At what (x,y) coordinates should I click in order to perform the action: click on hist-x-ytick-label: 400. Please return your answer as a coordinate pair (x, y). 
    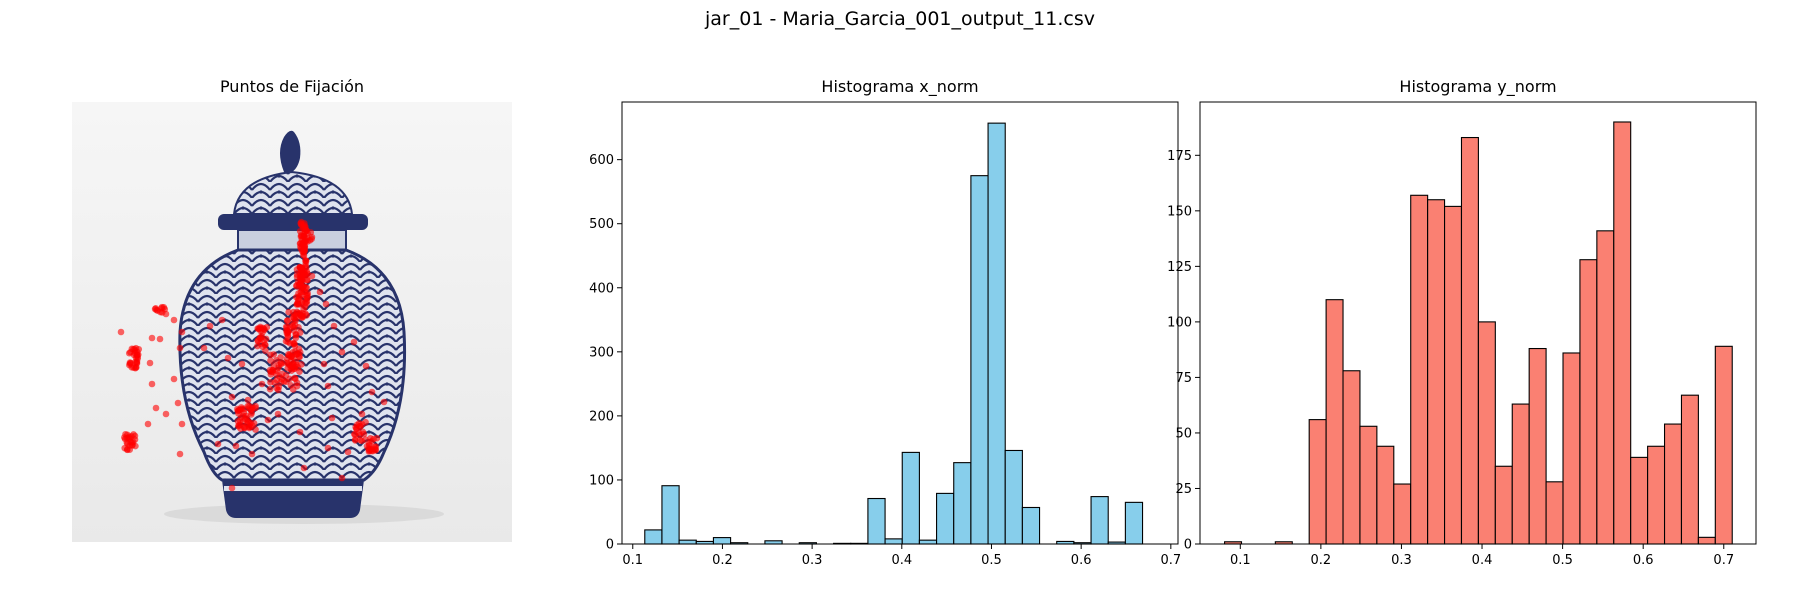
    Looking at the image, I should click on (601, 288).